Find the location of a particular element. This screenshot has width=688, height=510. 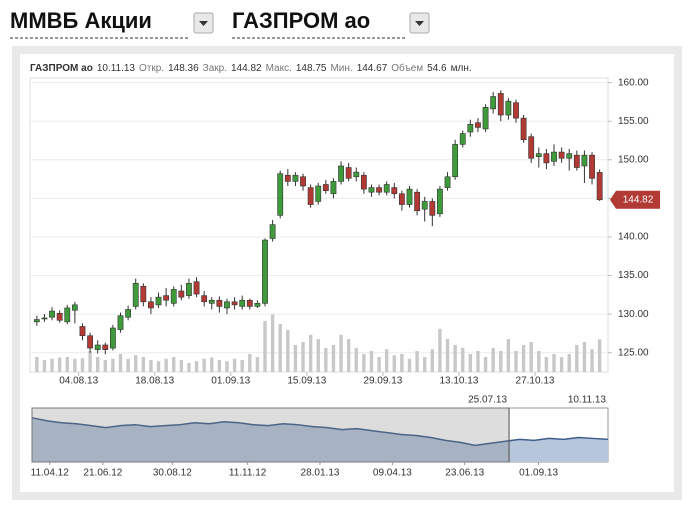

info-key: Макс. is located at coordinates (279, 68).